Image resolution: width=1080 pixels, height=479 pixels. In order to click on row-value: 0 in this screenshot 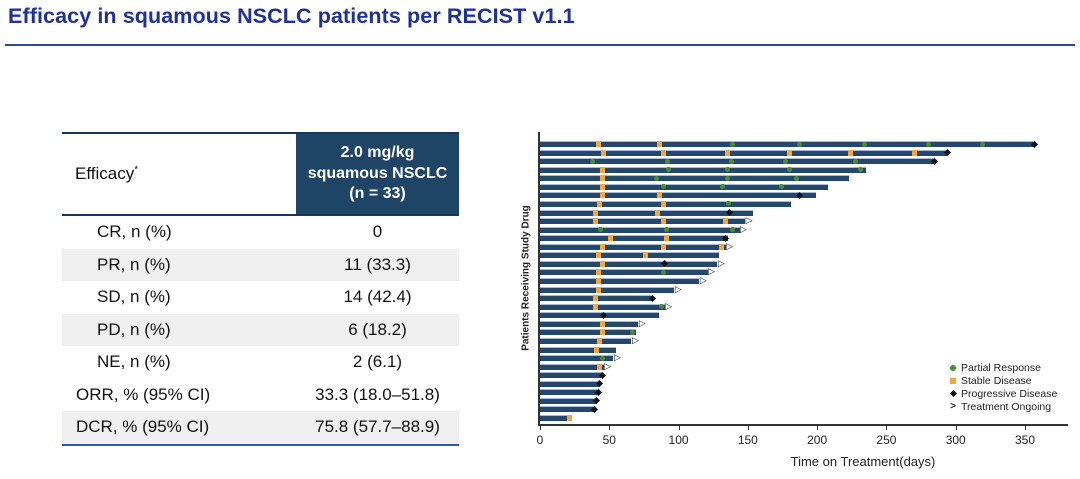, I will do `click(377, 232)`.